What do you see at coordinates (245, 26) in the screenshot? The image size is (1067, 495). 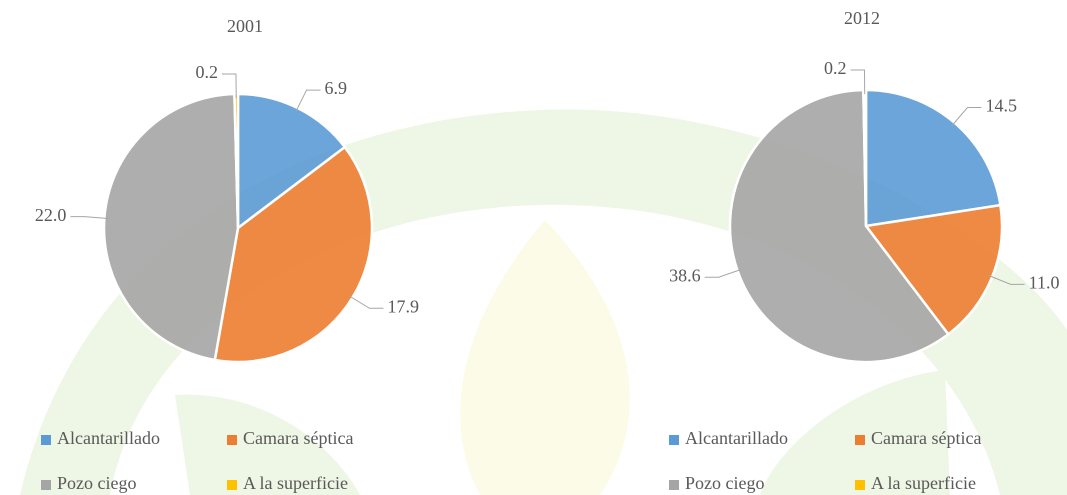 I see `chart-title: 2001` at bounding box center [245, 26].